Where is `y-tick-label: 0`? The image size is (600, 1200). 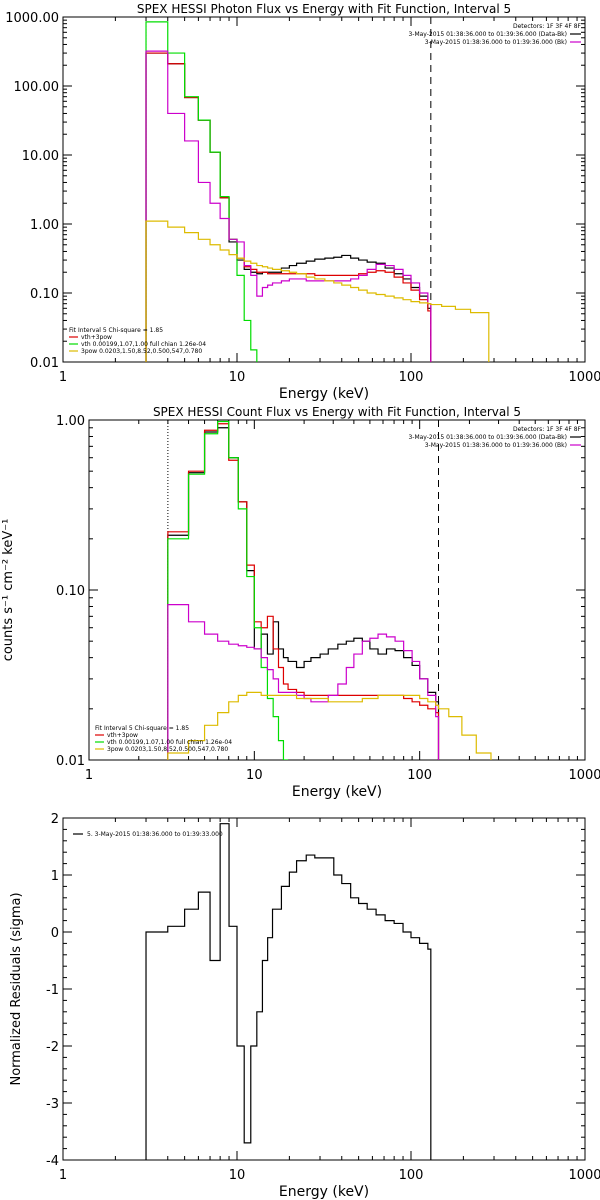 y-tick-label: 0 is located at coordinates (55, 933).